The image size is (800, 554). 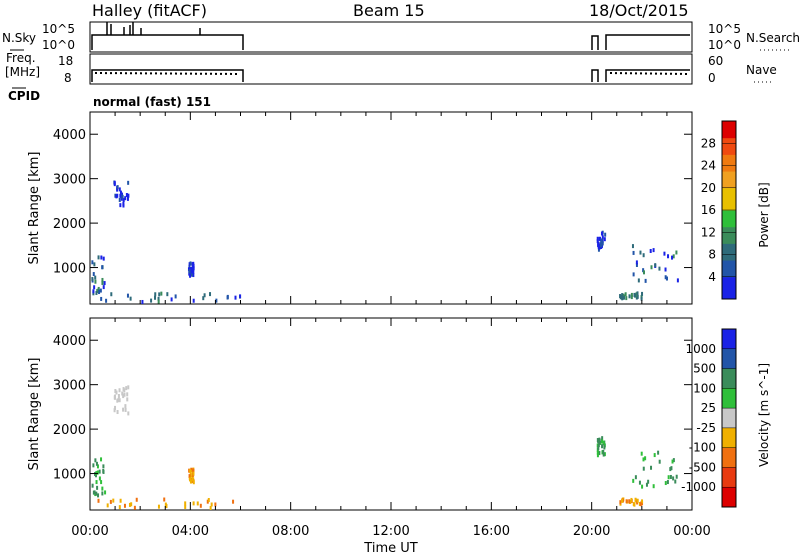 What do you see at coordinates (708, 210) in the screenshot?
I see `colorbar-tick-label: 16` at bounding box center [708, 210].